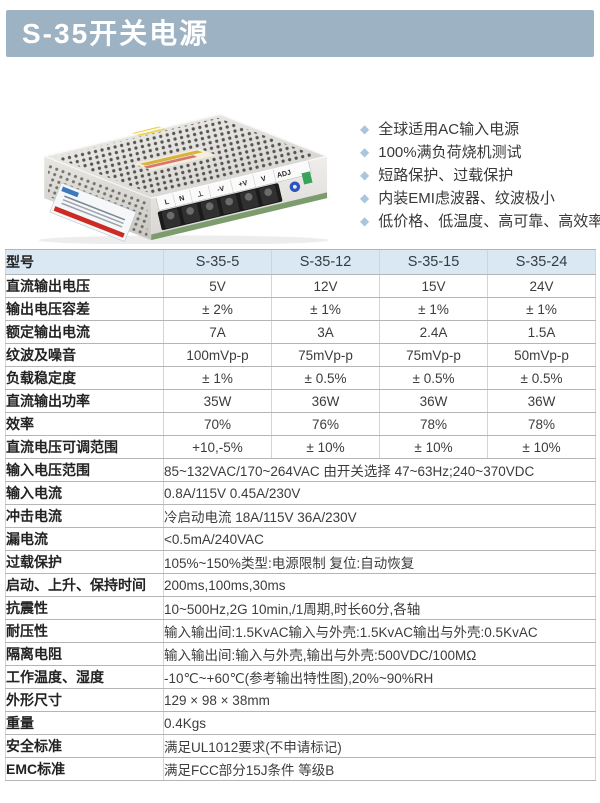 This screenshot has width=600, height=803. What do you see at coordinates (541, 355) in the screenshot?
I see `spec-value-cell: 50mVp-p` at bounding box center [541, 355].